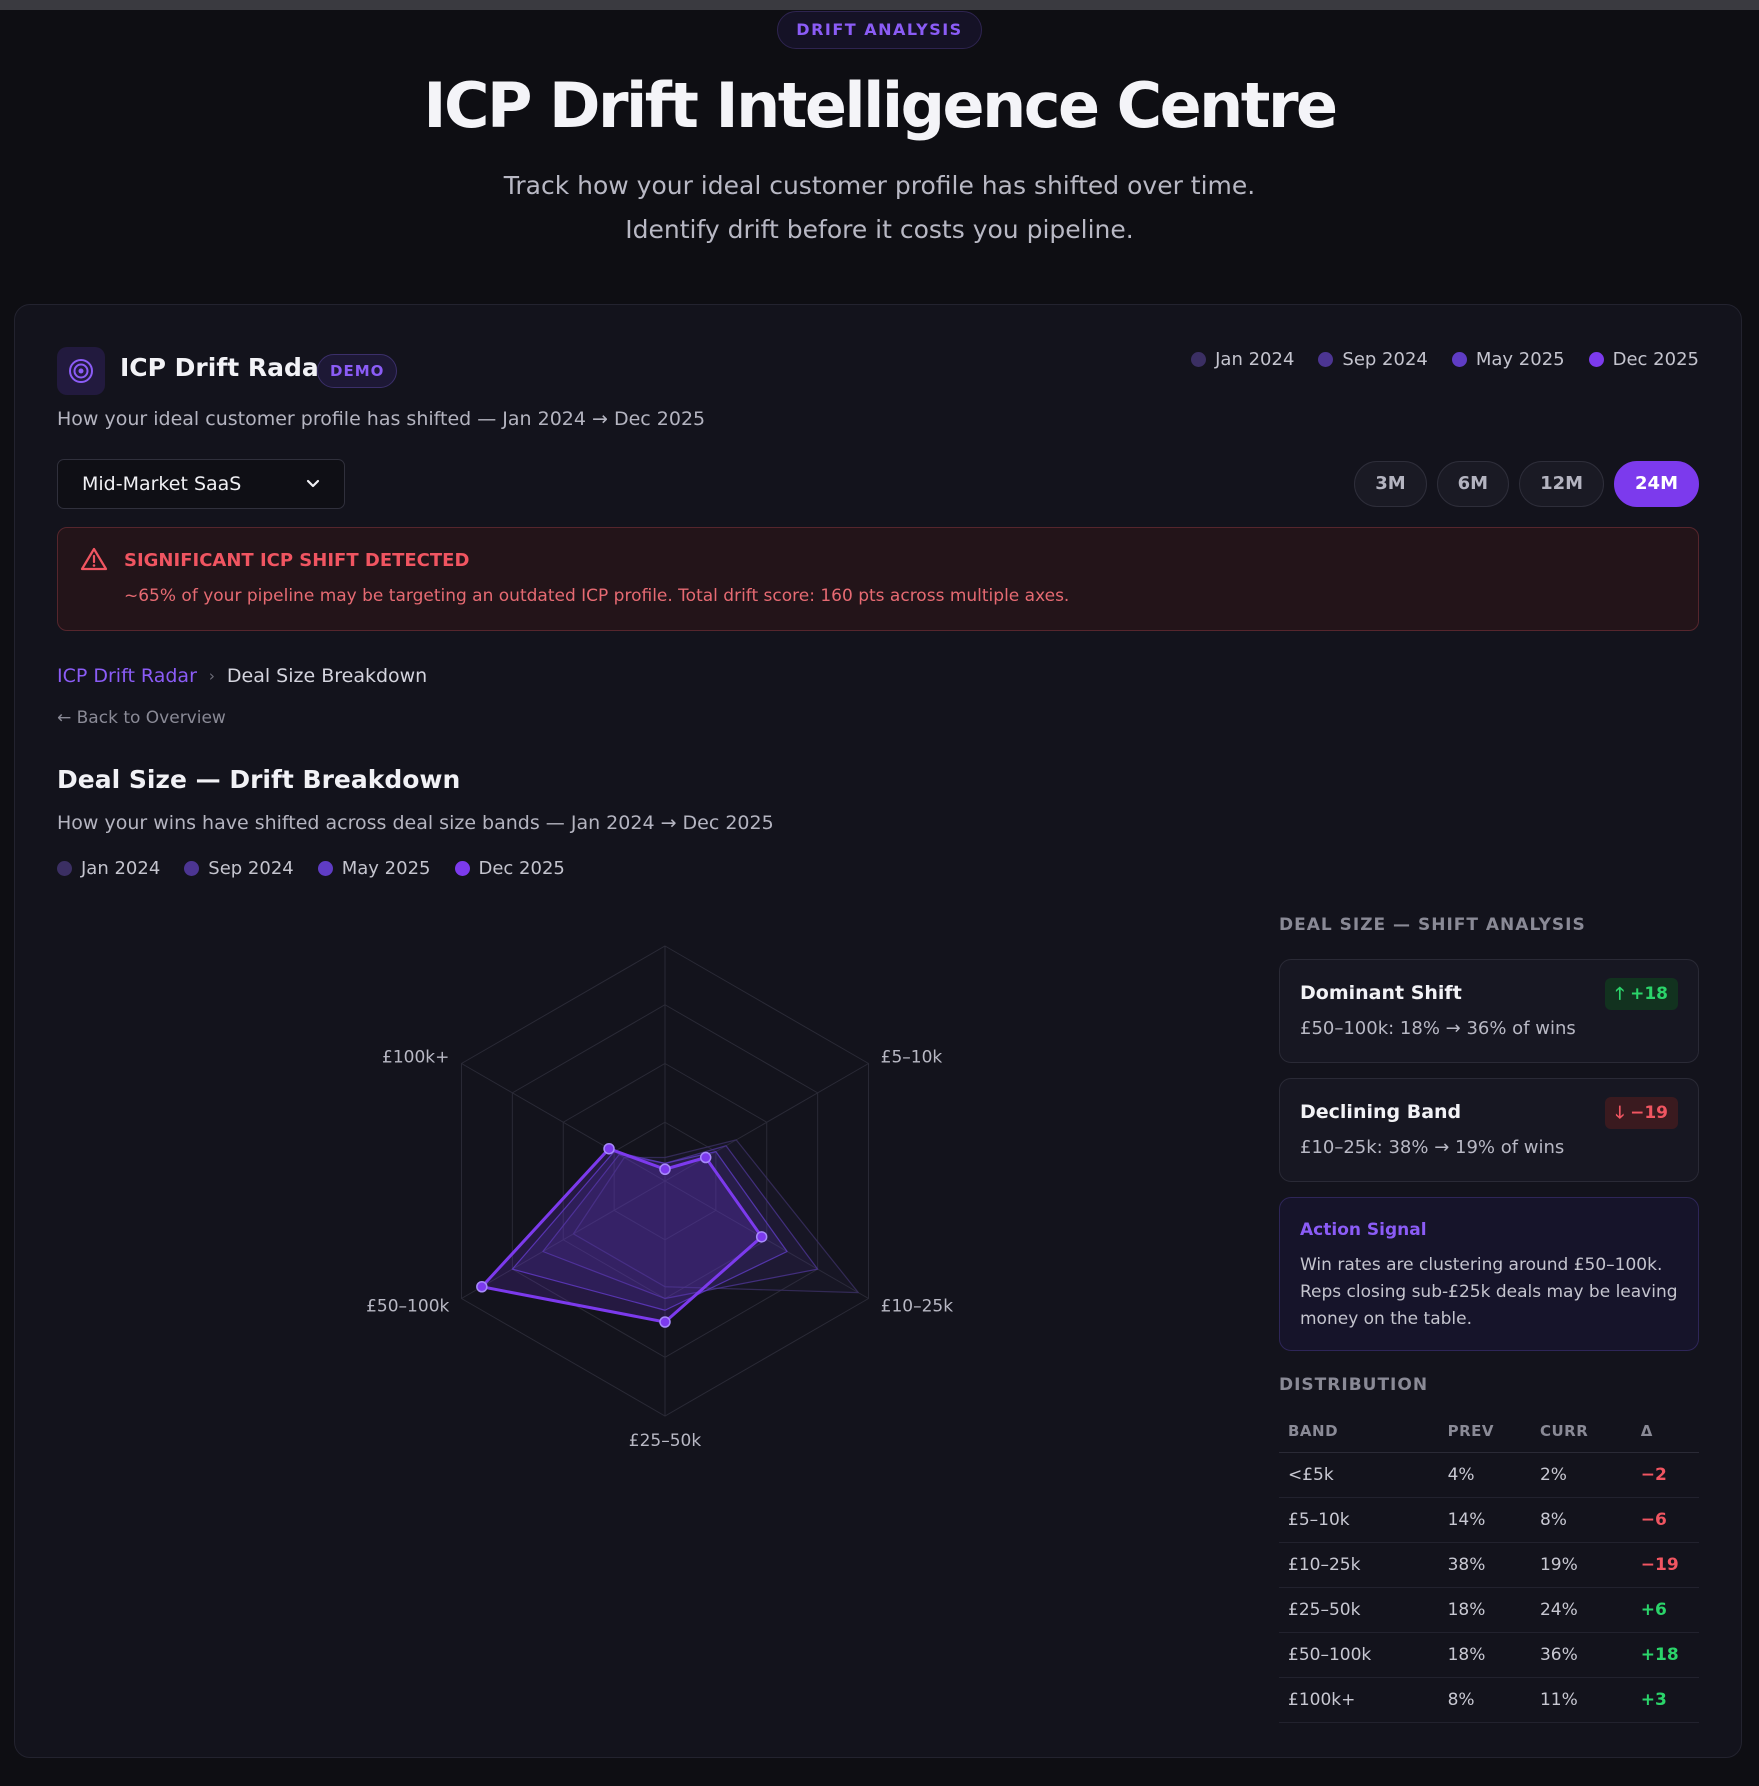  Describe the element at coordinates (1581, 1700) in the screenshot. I see `curr-cell: 11%` at that location.